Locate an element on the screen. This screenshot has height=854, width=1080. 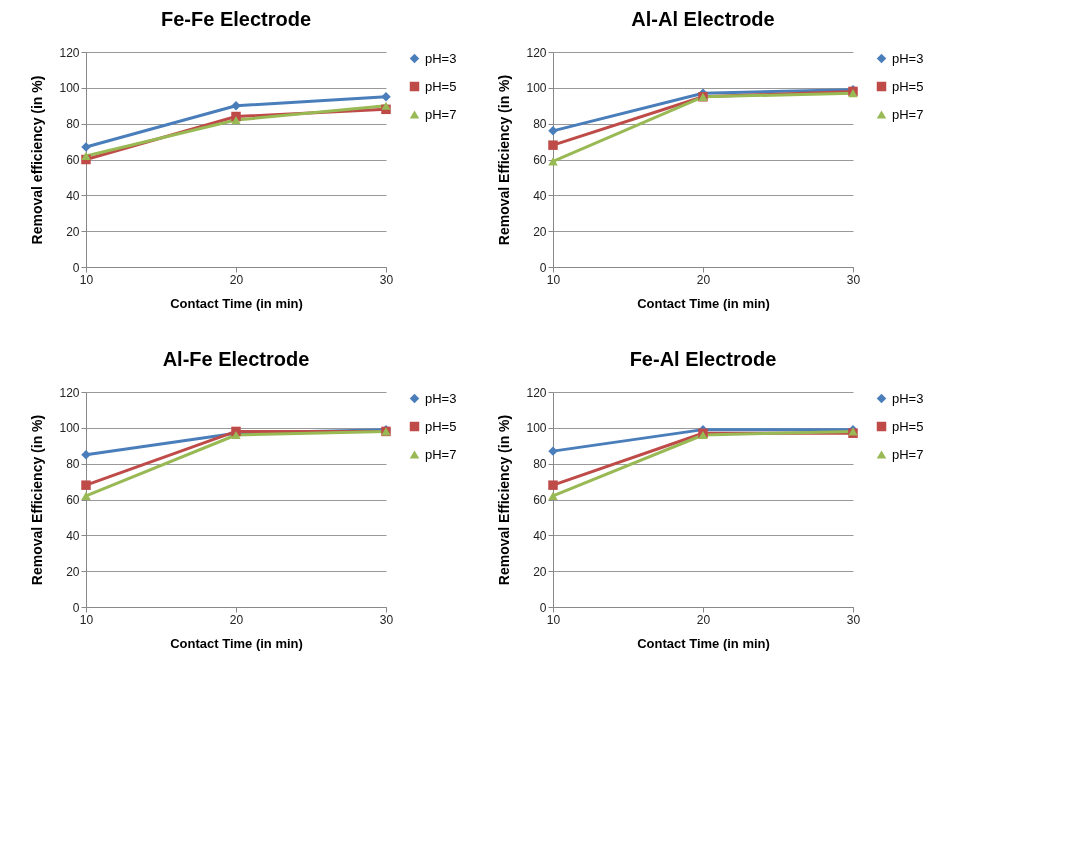
chart-title: Al-Fe Electrode is located at coordinates (236, 359).